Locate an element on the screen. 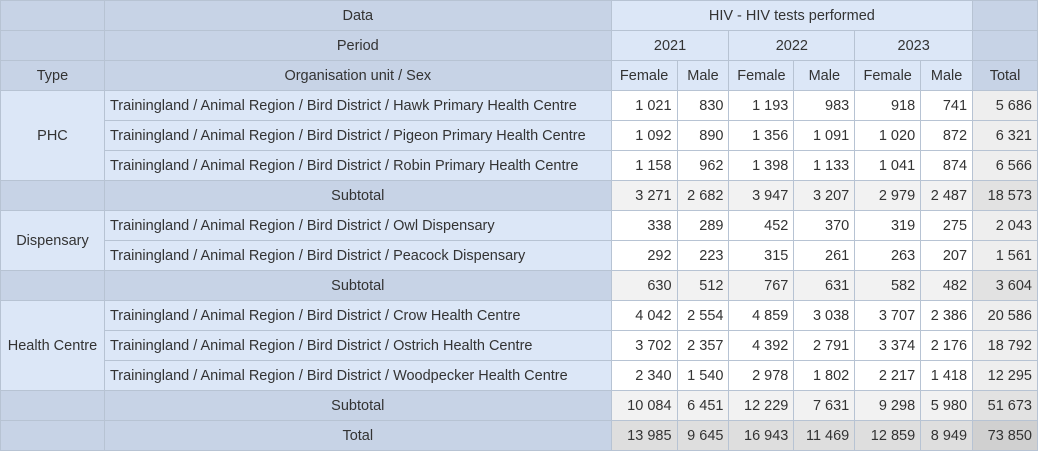 The image size is (1038, 466). value-cell: 1 193 is located at coordinates (761, 105).